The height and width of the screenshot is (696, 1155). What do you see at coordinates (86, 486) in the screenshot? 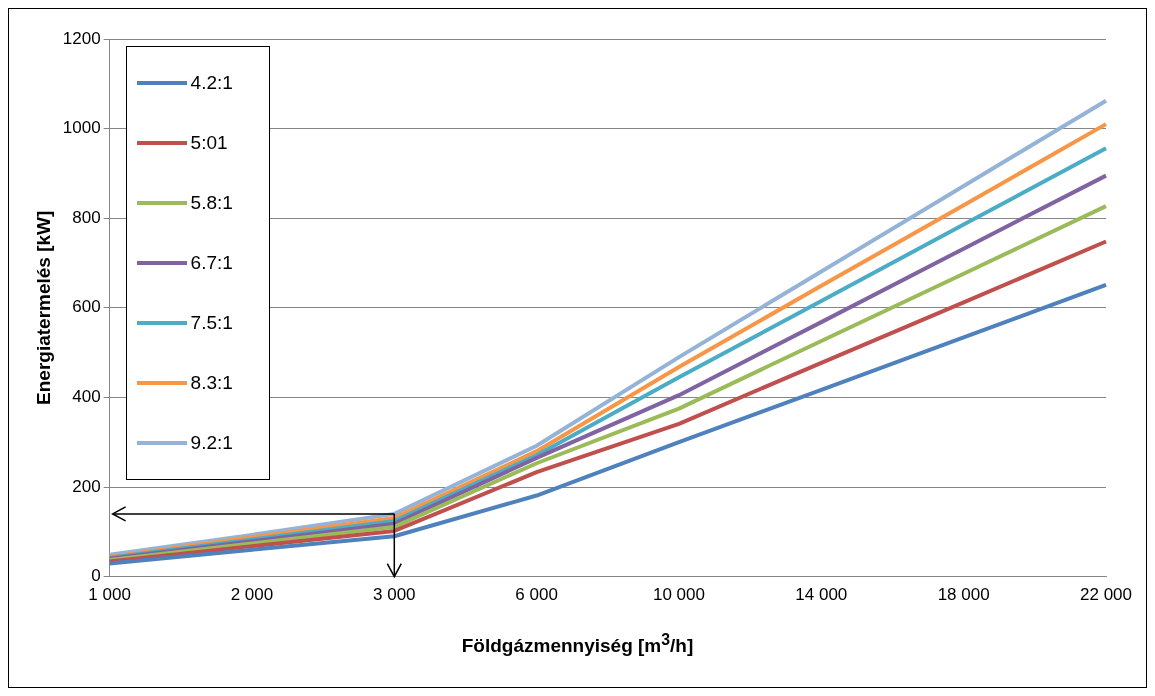
I see `y-tick-label: 200` at bounding box center [86, 486].